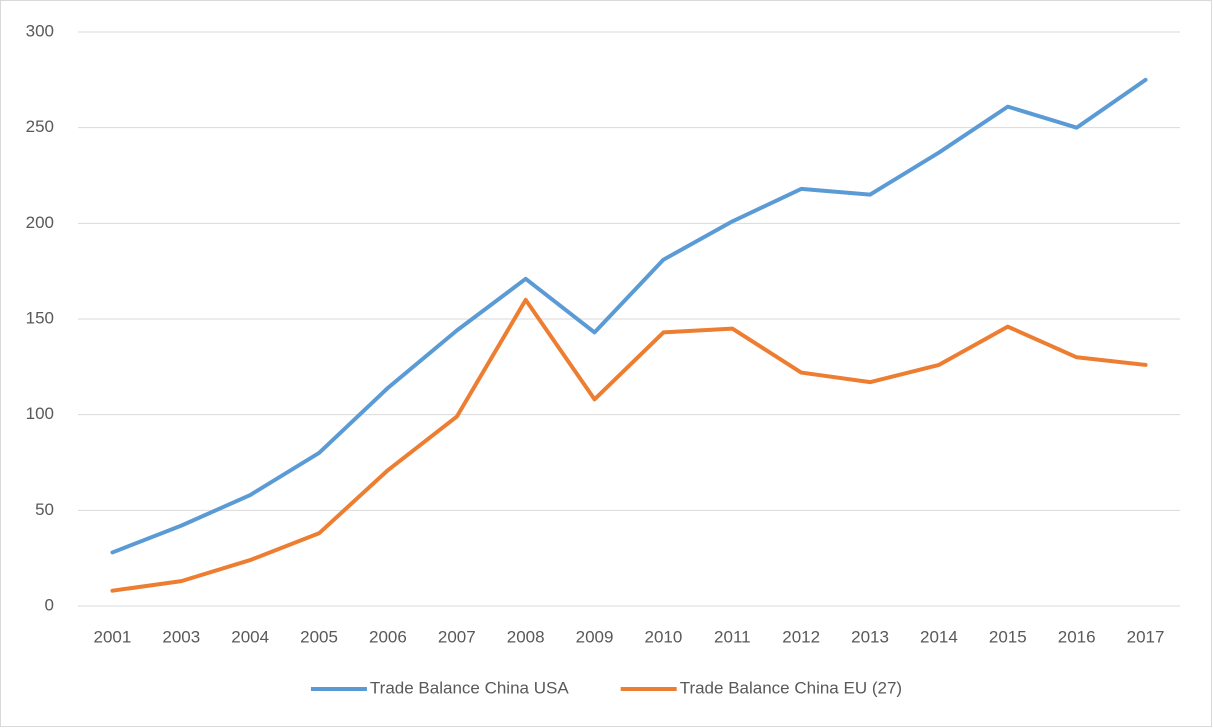 The image size is (1213, 728). What do you see at coordinates (40, 413) in the screenshot?
I see `y-tick-label: 100` at bounding box center [40, 413].